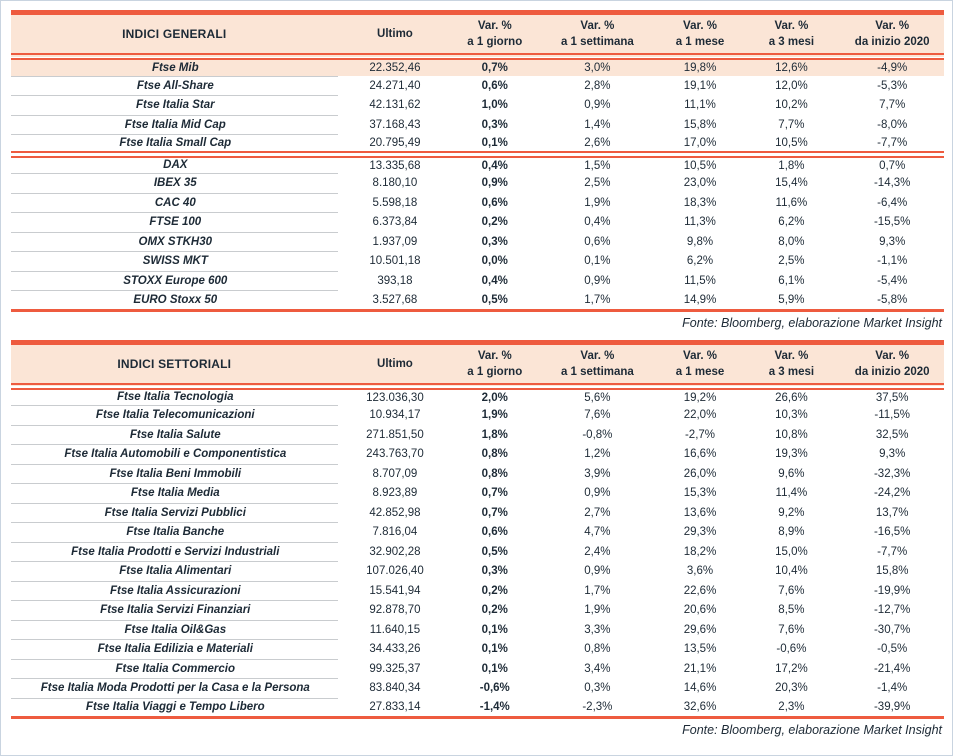  Describe the element at coordinates (494, 512) in the screenshot. I see `var-value-cell: 0,7%` at that location.